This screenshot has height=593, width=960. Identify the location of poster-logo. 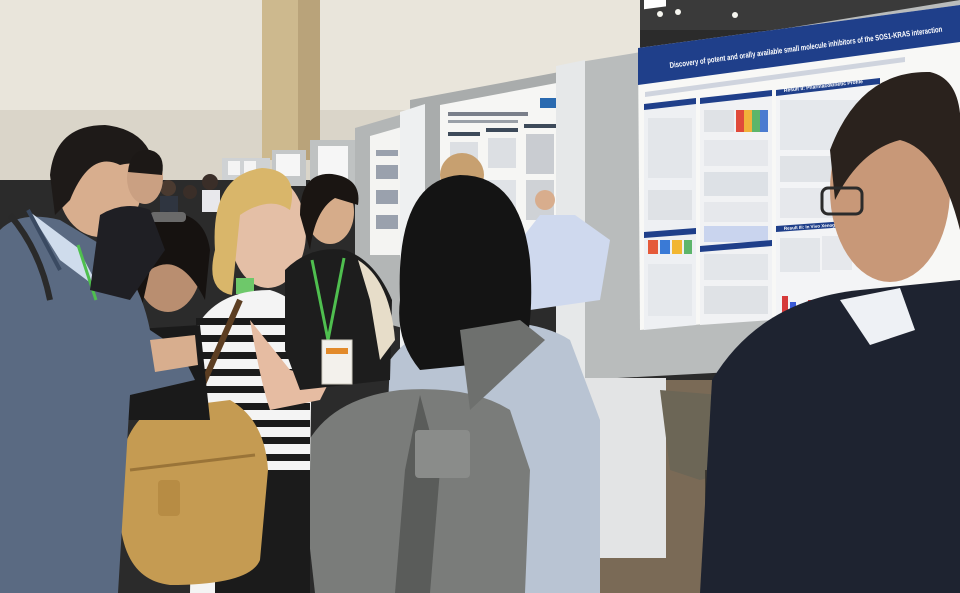
(655, 5).